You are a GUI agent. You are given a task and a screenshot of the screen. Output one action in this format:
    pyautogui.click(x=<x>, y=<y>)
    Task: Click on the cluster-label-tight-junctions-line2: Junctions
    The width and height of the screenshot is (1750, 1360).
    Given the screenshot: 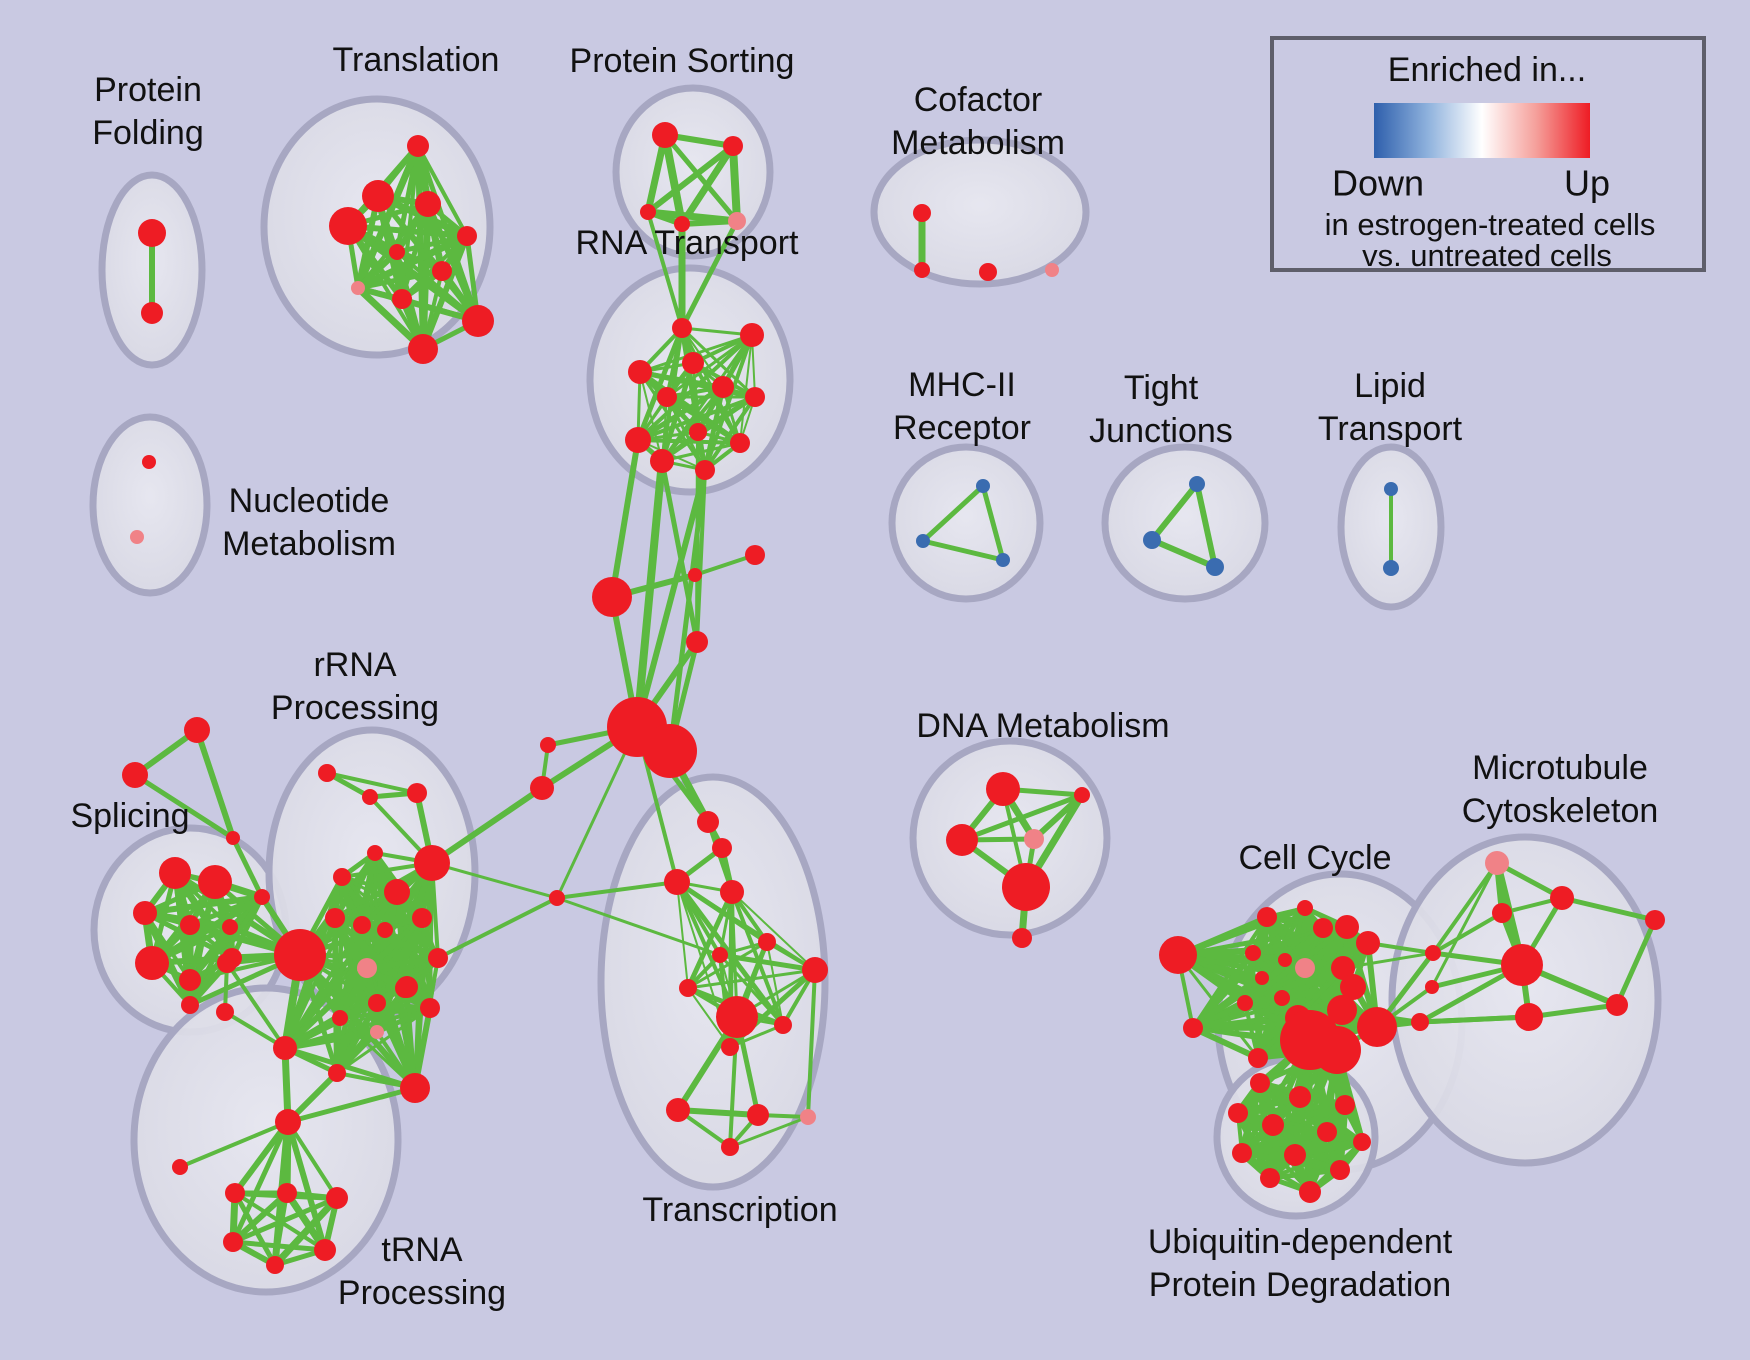 What is the action you would take?
    pyautogui.click(x=1161, y=431)
    